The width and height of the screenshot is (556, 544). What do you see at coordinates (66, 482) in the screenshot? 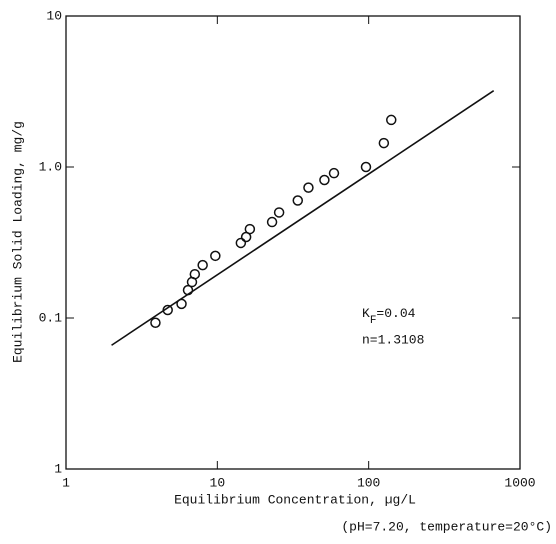
I see `x-tick-label: 1` at bounding box center [66, 482].